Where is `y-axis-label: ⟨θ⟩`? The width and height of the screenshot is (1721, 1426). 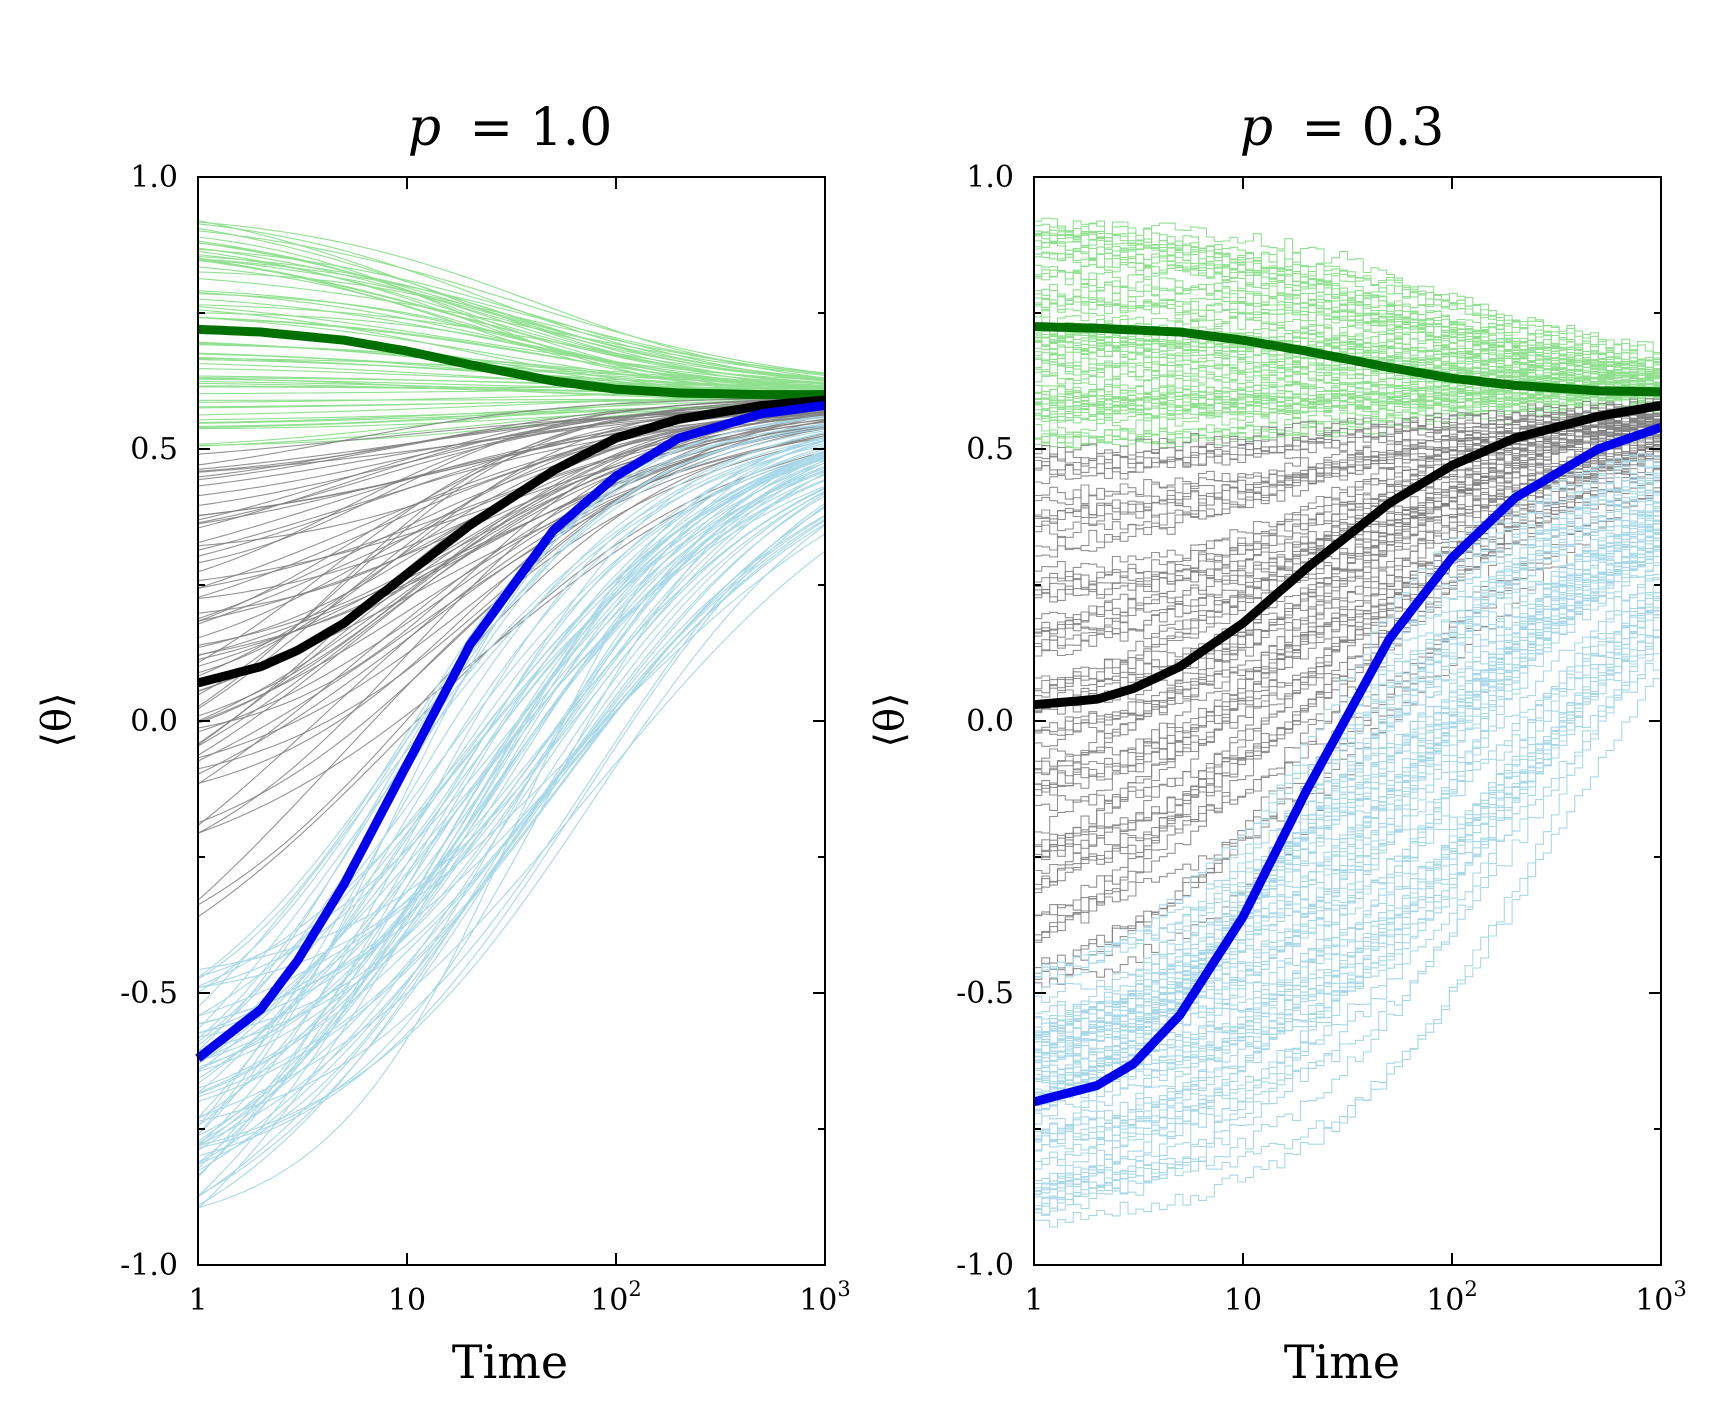
y-axis-label: ⟨θ⟩ is located at coordinates (890, 719).